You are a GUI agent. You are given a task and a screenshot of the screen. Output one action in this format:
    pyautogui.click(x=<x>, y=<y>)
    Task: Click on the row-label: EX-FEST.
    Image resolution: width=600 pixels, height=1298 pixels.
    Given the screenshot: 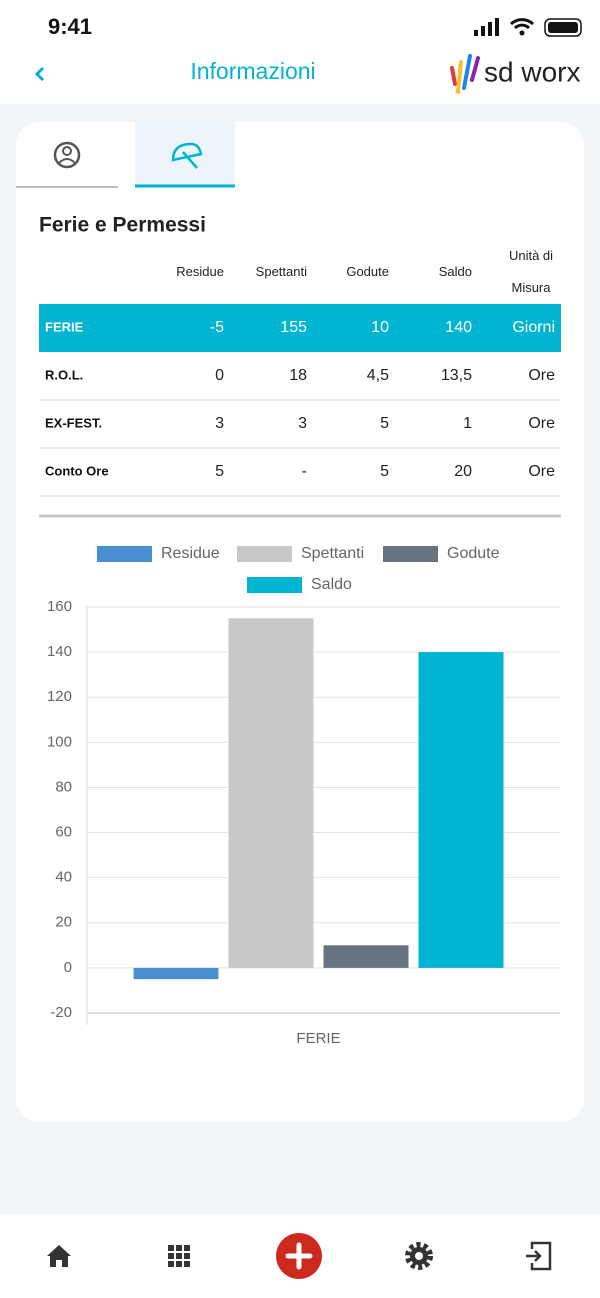 What is the action you would take?
    pyautogui.click(x=73, y=422)
    